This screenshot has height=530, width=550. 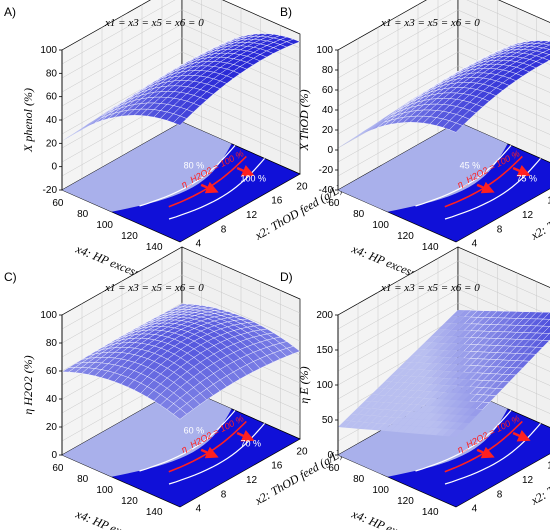 What do you see at coordinates (470, 166) in the screenshot?
I see `contour-label: 45 %` at bounding box center [470, 166].